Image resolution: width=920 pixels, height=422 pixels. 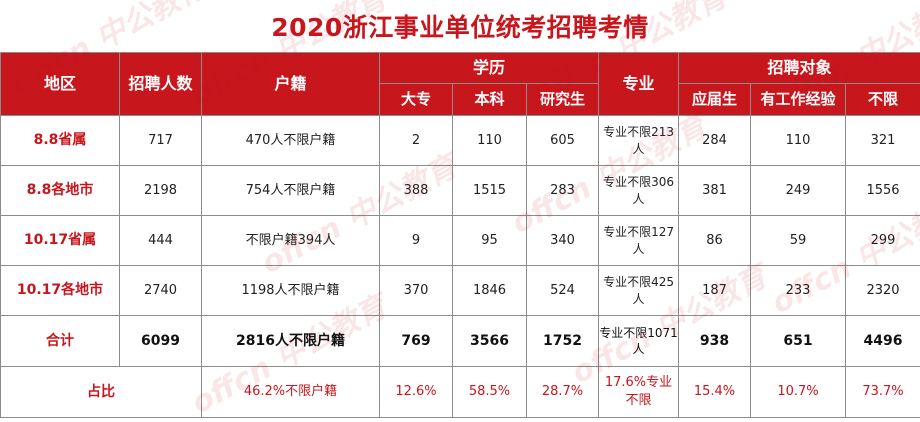 What do you see at coordinates (563, 241) in the screenshot?
I see `row-yanjiusheng: 340` at bounding box center [563, 241].